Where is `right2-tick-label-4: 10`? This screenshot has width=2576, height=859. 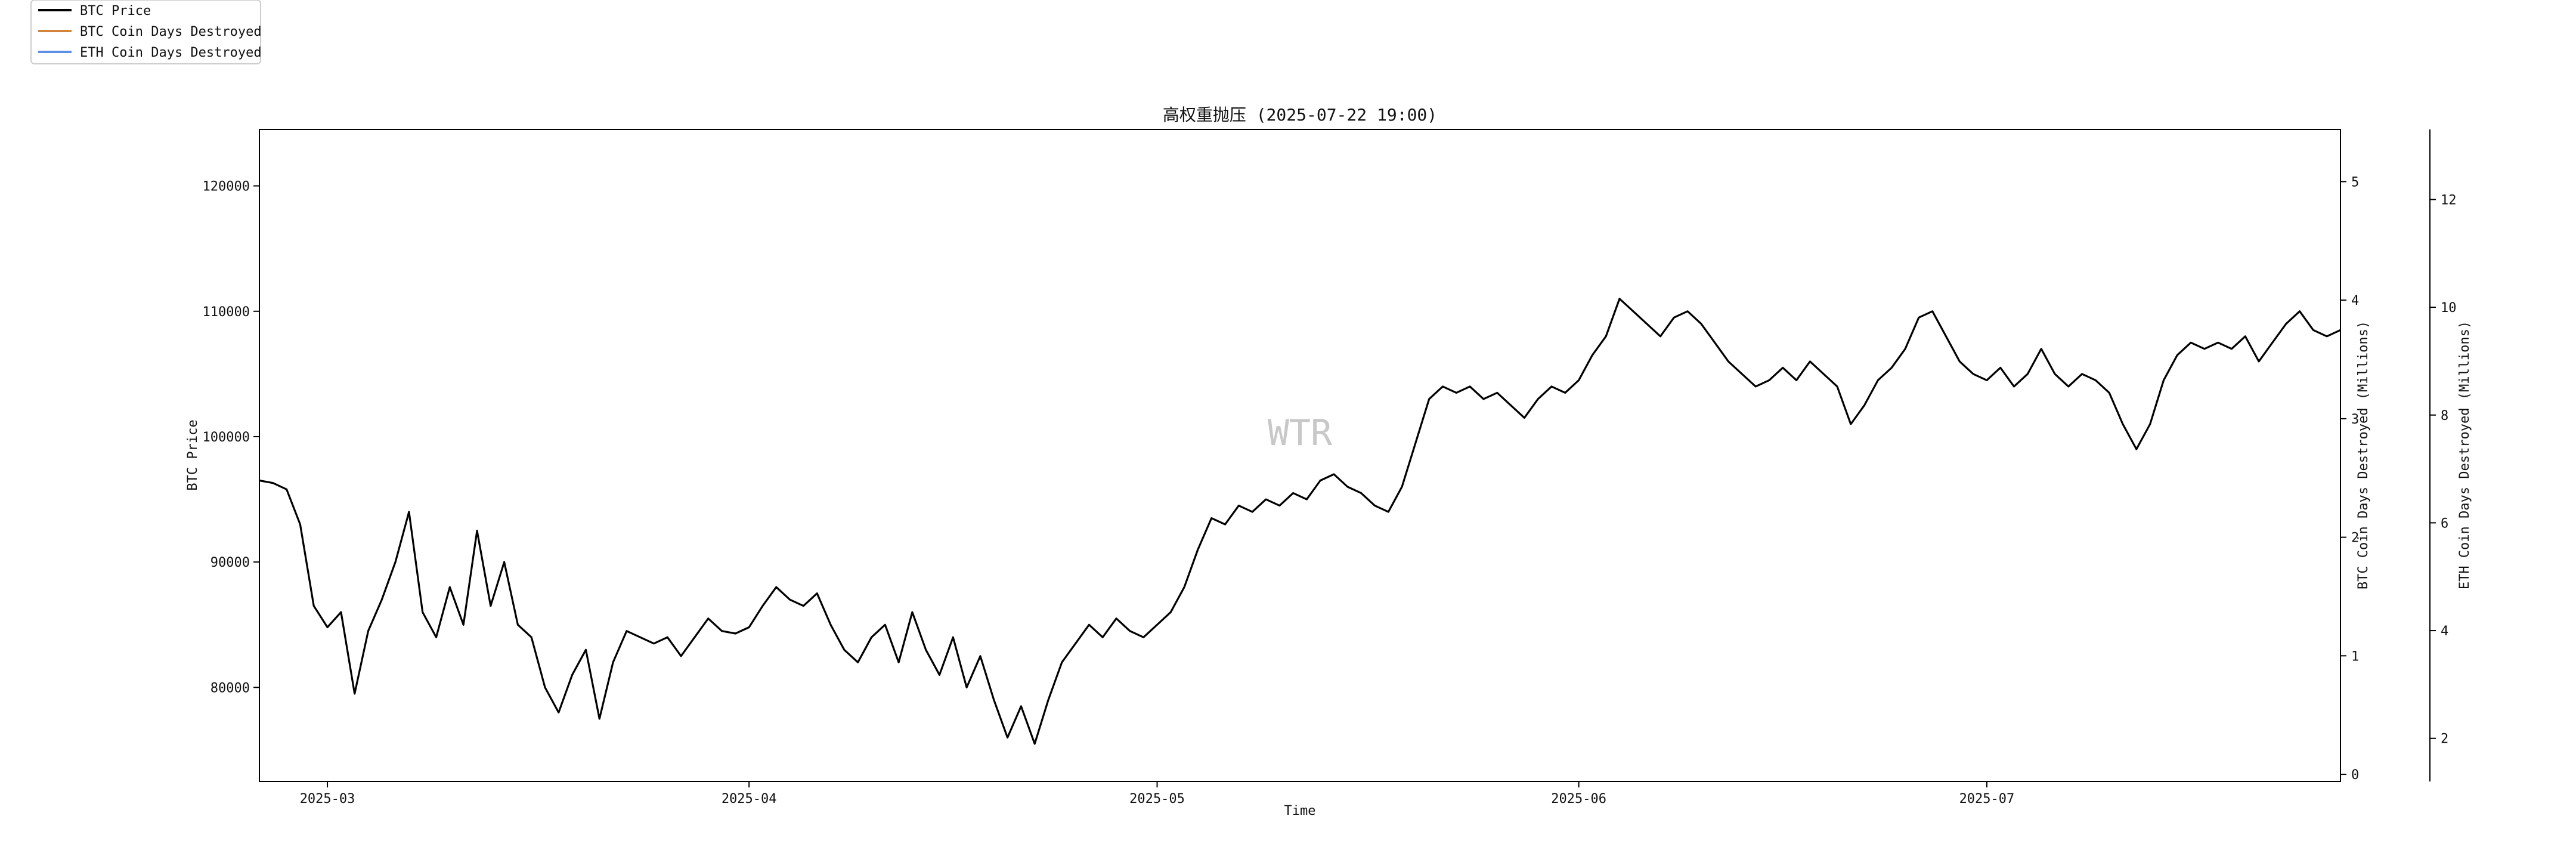 right2-tick-label-4: 10 is located at coordinates (2449, 308).